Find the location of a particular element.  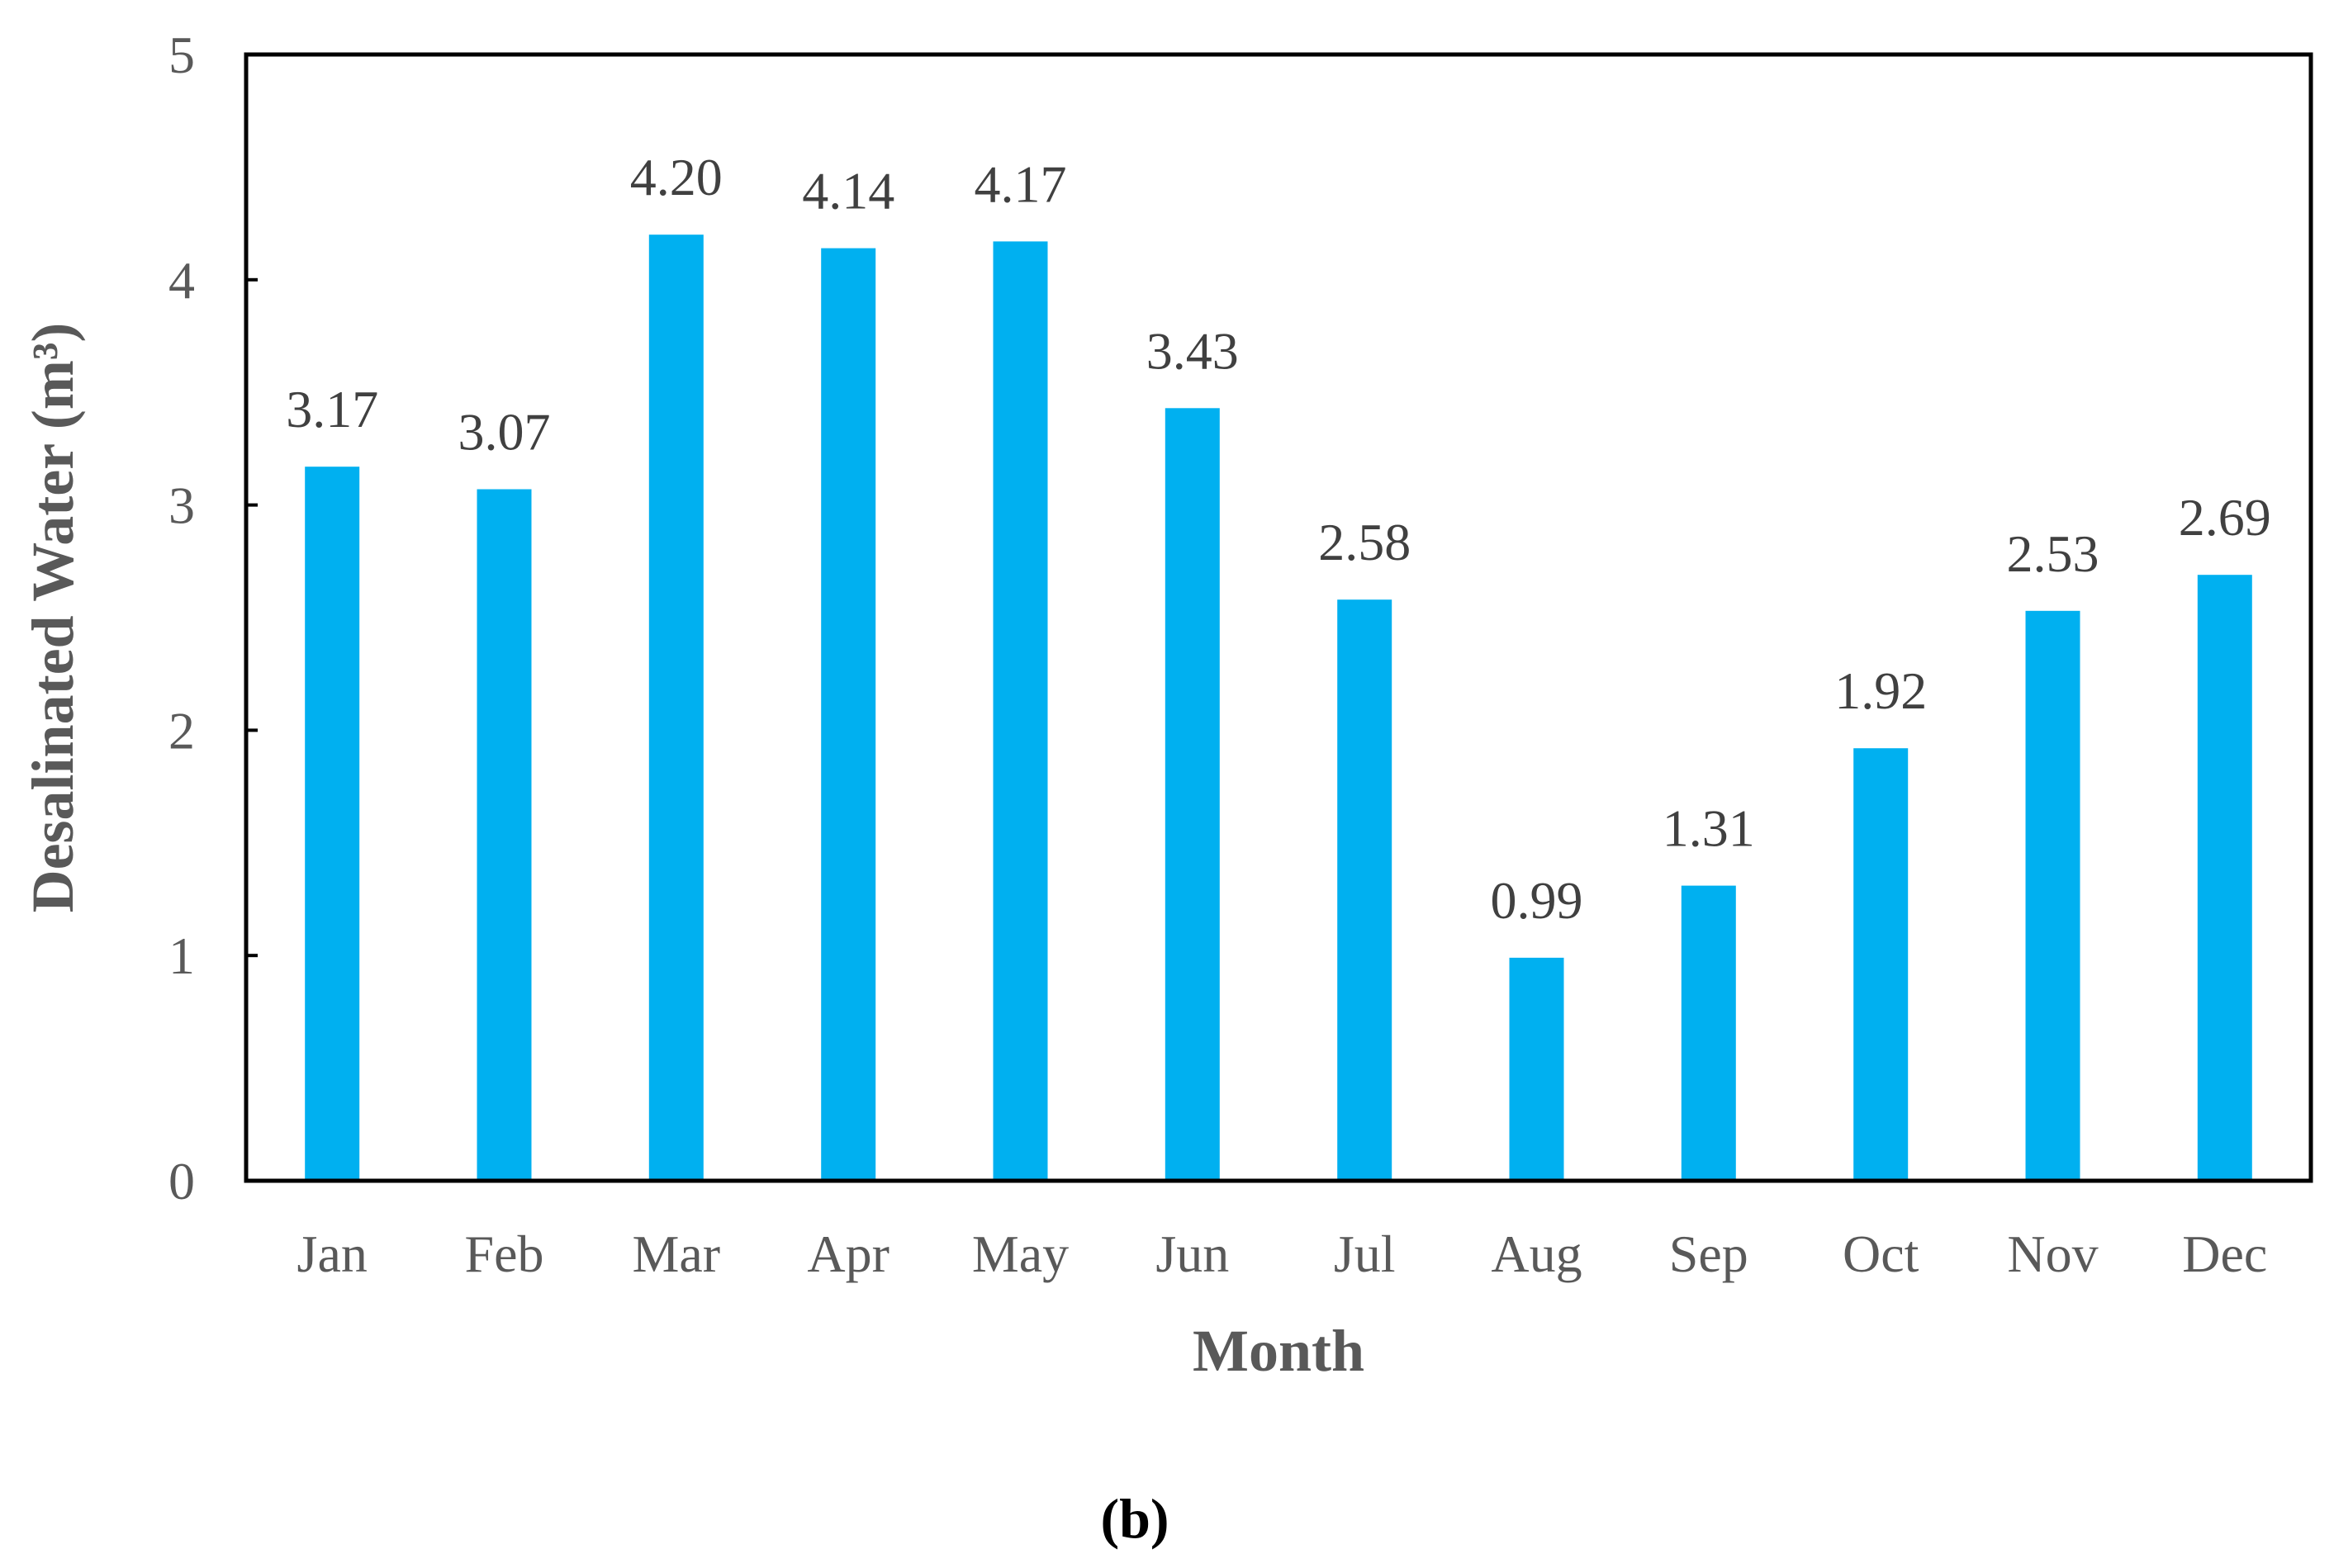

data-label-jan: 3.17 is located at coordinates (332, 409).